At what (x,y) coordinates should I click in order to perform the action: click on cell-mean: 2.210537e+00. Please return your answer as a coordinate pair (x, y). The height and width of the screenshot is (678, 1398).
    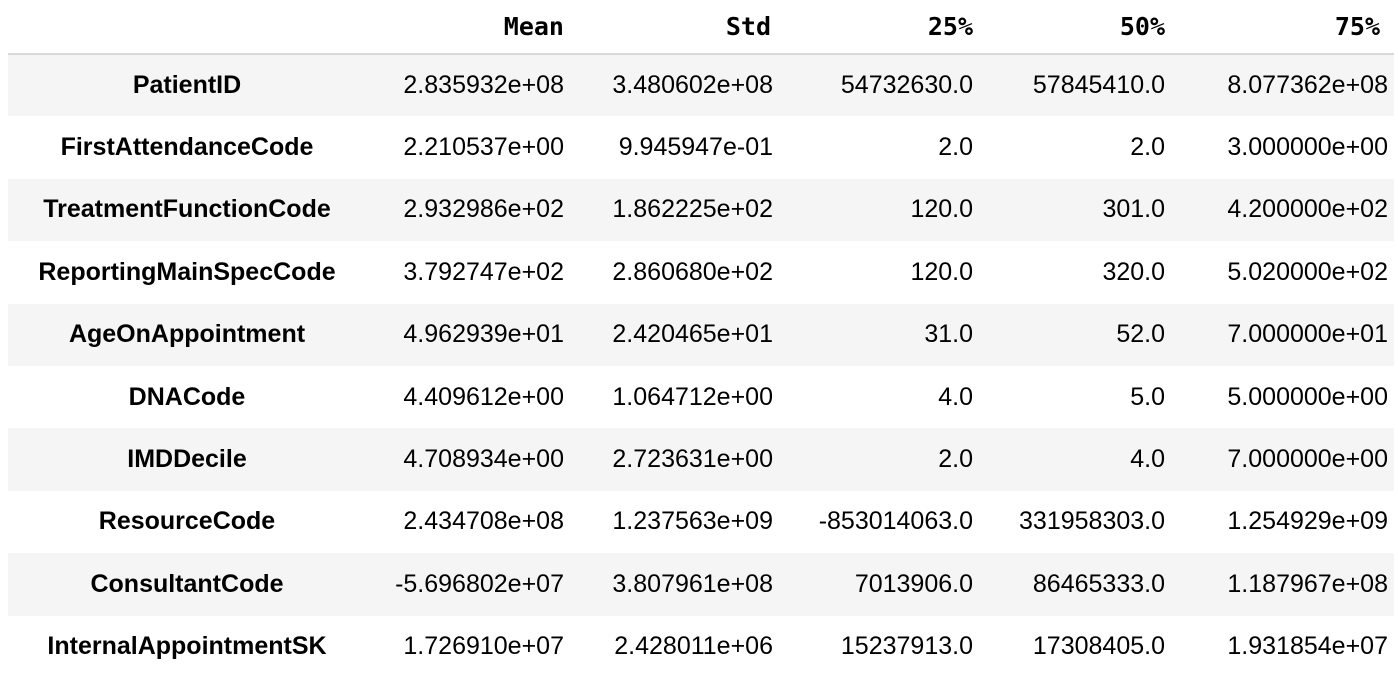
    Looking at the image, I should click on (483, 147).